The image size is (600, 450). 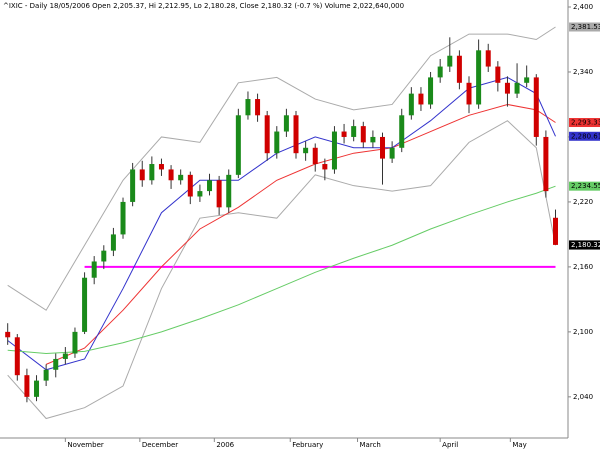 What do you see at coordinates (583, 267) in the screenshot?
I see `y-tick-label: 2,160` at bounding box center [583, 267].